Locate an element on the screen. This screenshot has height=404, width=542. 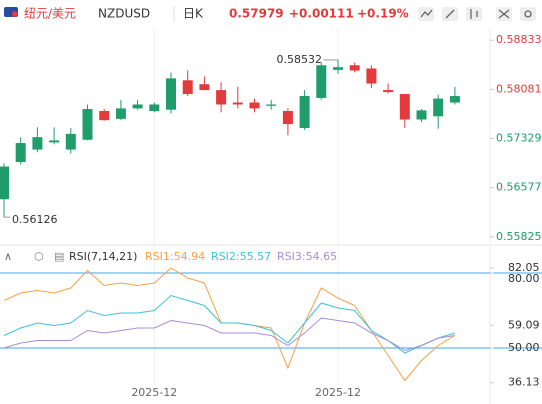
y-tick-label: 0.55825 is located at coordinates (519, 236).